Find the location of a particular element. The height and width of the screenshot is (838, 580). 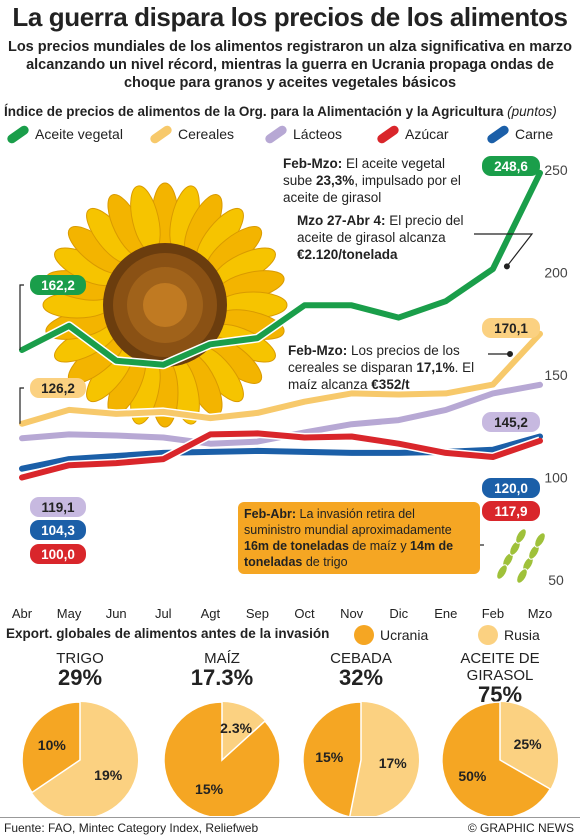

pie-commodity: ACEITE DE GIRASOL is located at coordinates (500, 667).